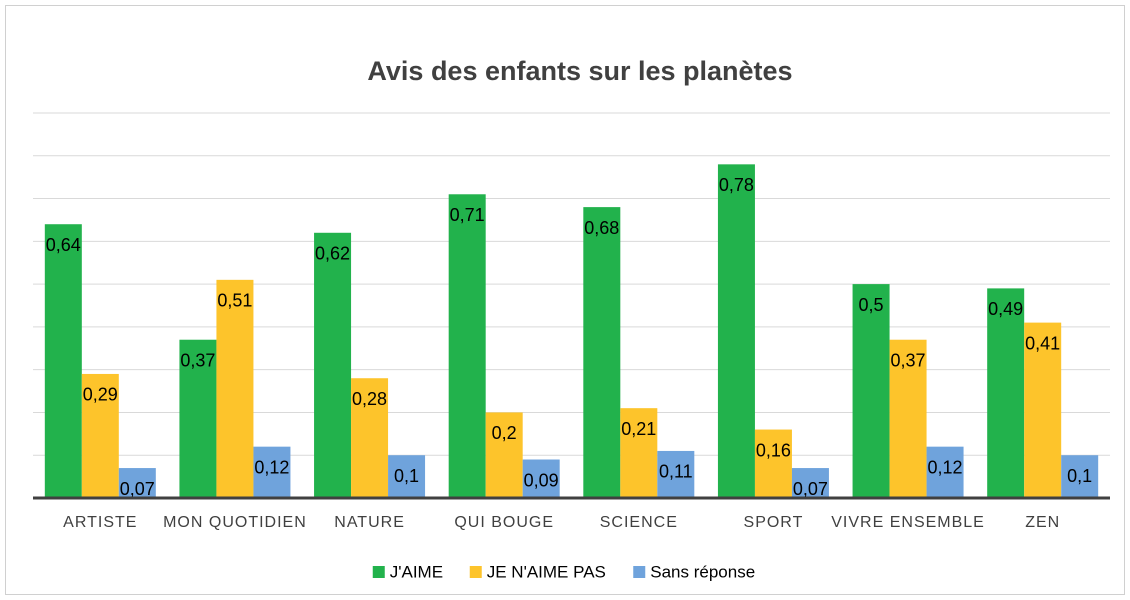  Describe the element at coordinates (736, 185) in the screenshot. I see `data-label: 0,78` at that location.